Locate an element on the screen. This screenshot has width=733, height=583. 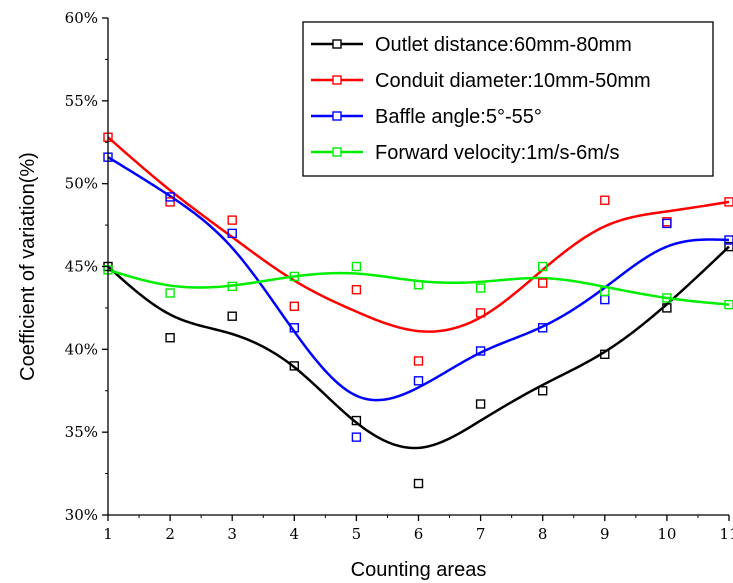
x-tick-label: 2 is located at coordinates (170, 534).